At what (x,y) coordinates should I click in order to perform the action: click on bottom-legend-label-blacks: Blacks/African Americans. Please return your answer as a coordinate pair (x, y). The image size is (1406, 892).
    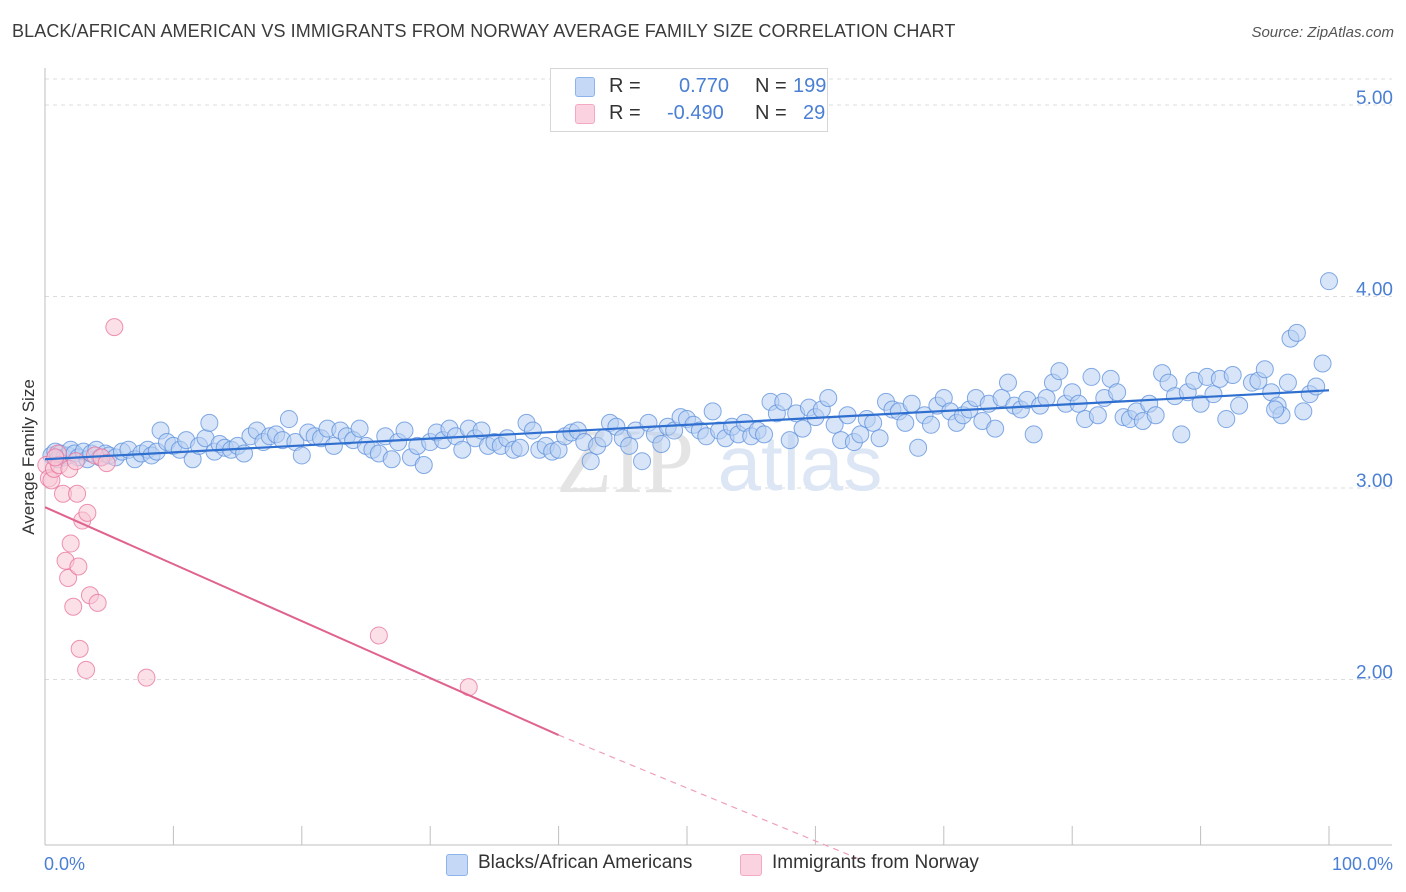
    Looking at the image, I should click on (585, 862).